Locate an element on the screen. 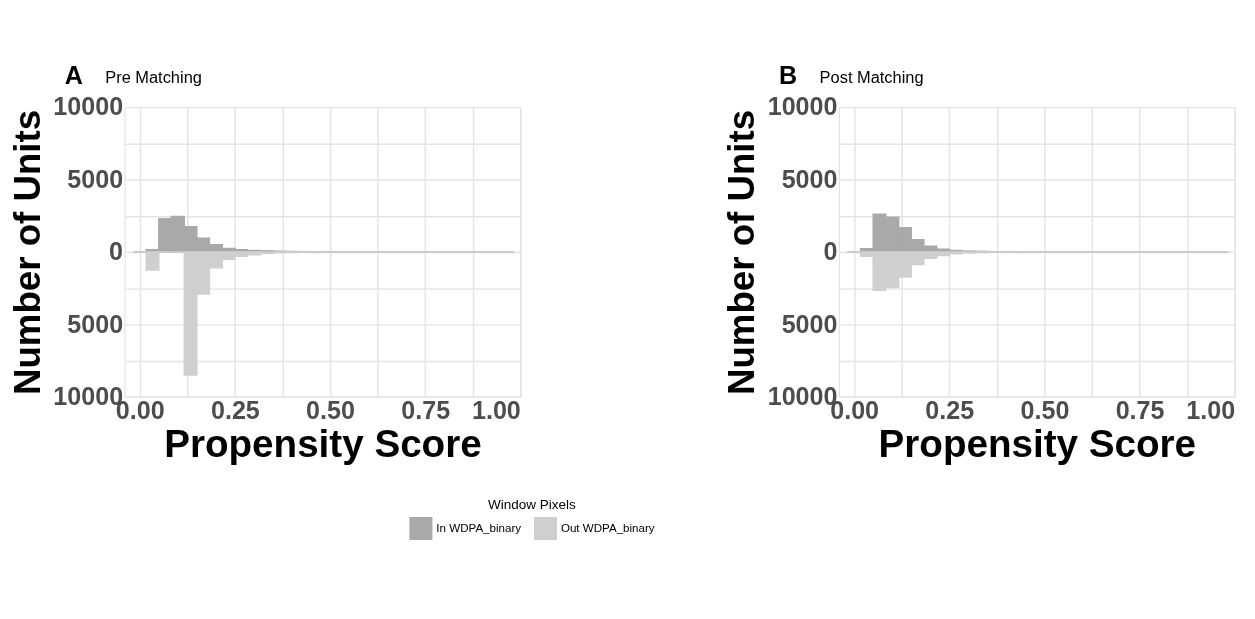 This screenshot has height=619, width=1255. chart-subtitle: Pre Matching is located at coordinates (153, 77).